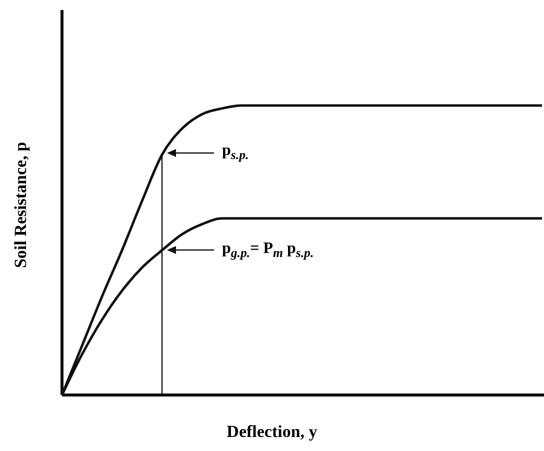 The width and height of the screenshot is (544, 451). What do you see at coordinates (235, 152) in the screenshot?
I see `annotation: p$_{s.p.}$` at bounding box center [235, 152].